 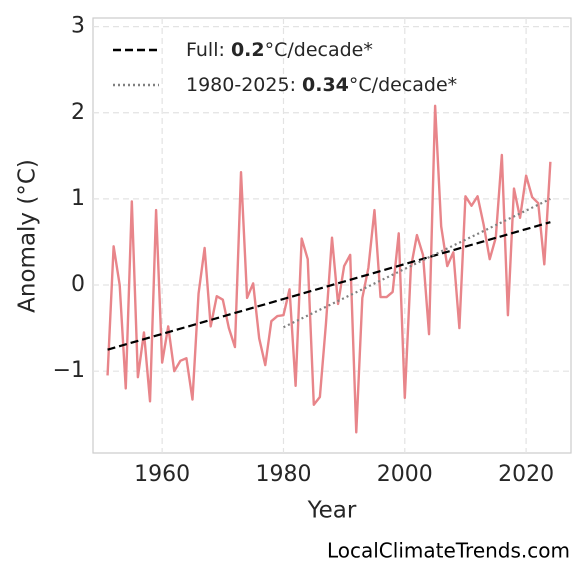 What do you see at coordinates (78, 112) in the screenshot?
I see `y-tick-label: 2` at bounding box center [78, 112].